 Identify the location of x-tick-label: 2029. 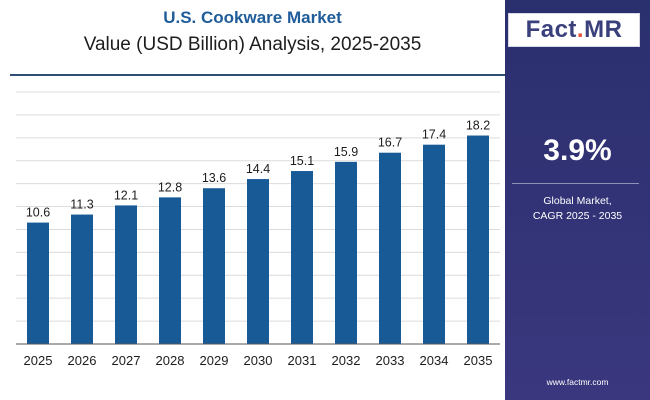
(214, 360).